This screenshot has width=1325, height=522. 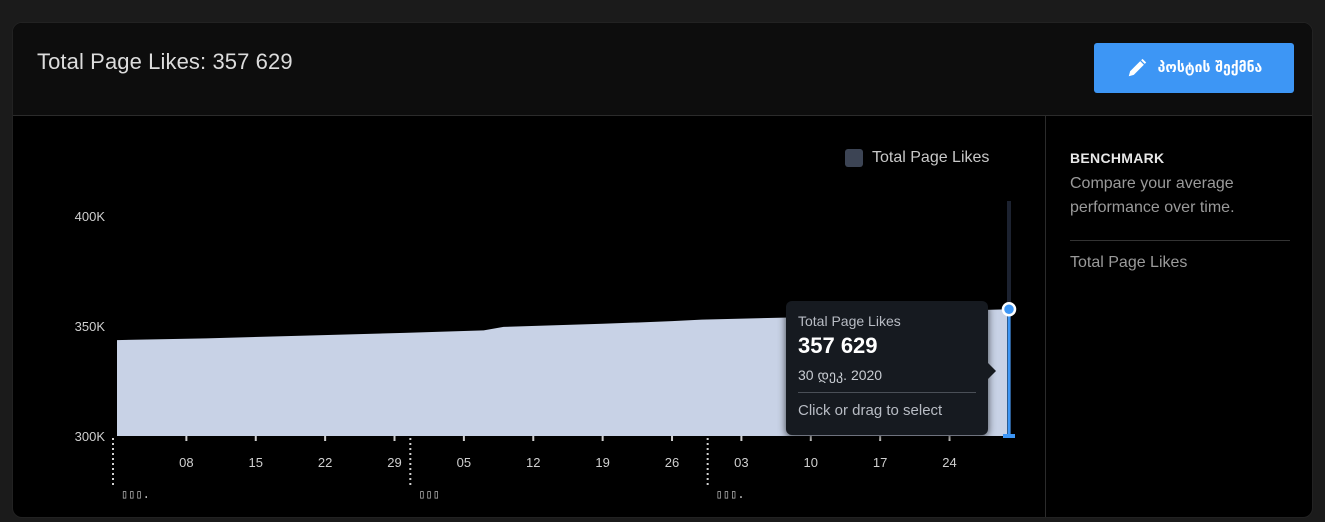 I want to click on month-marker-label: ▯▯▯, so click(x=429, y=494).